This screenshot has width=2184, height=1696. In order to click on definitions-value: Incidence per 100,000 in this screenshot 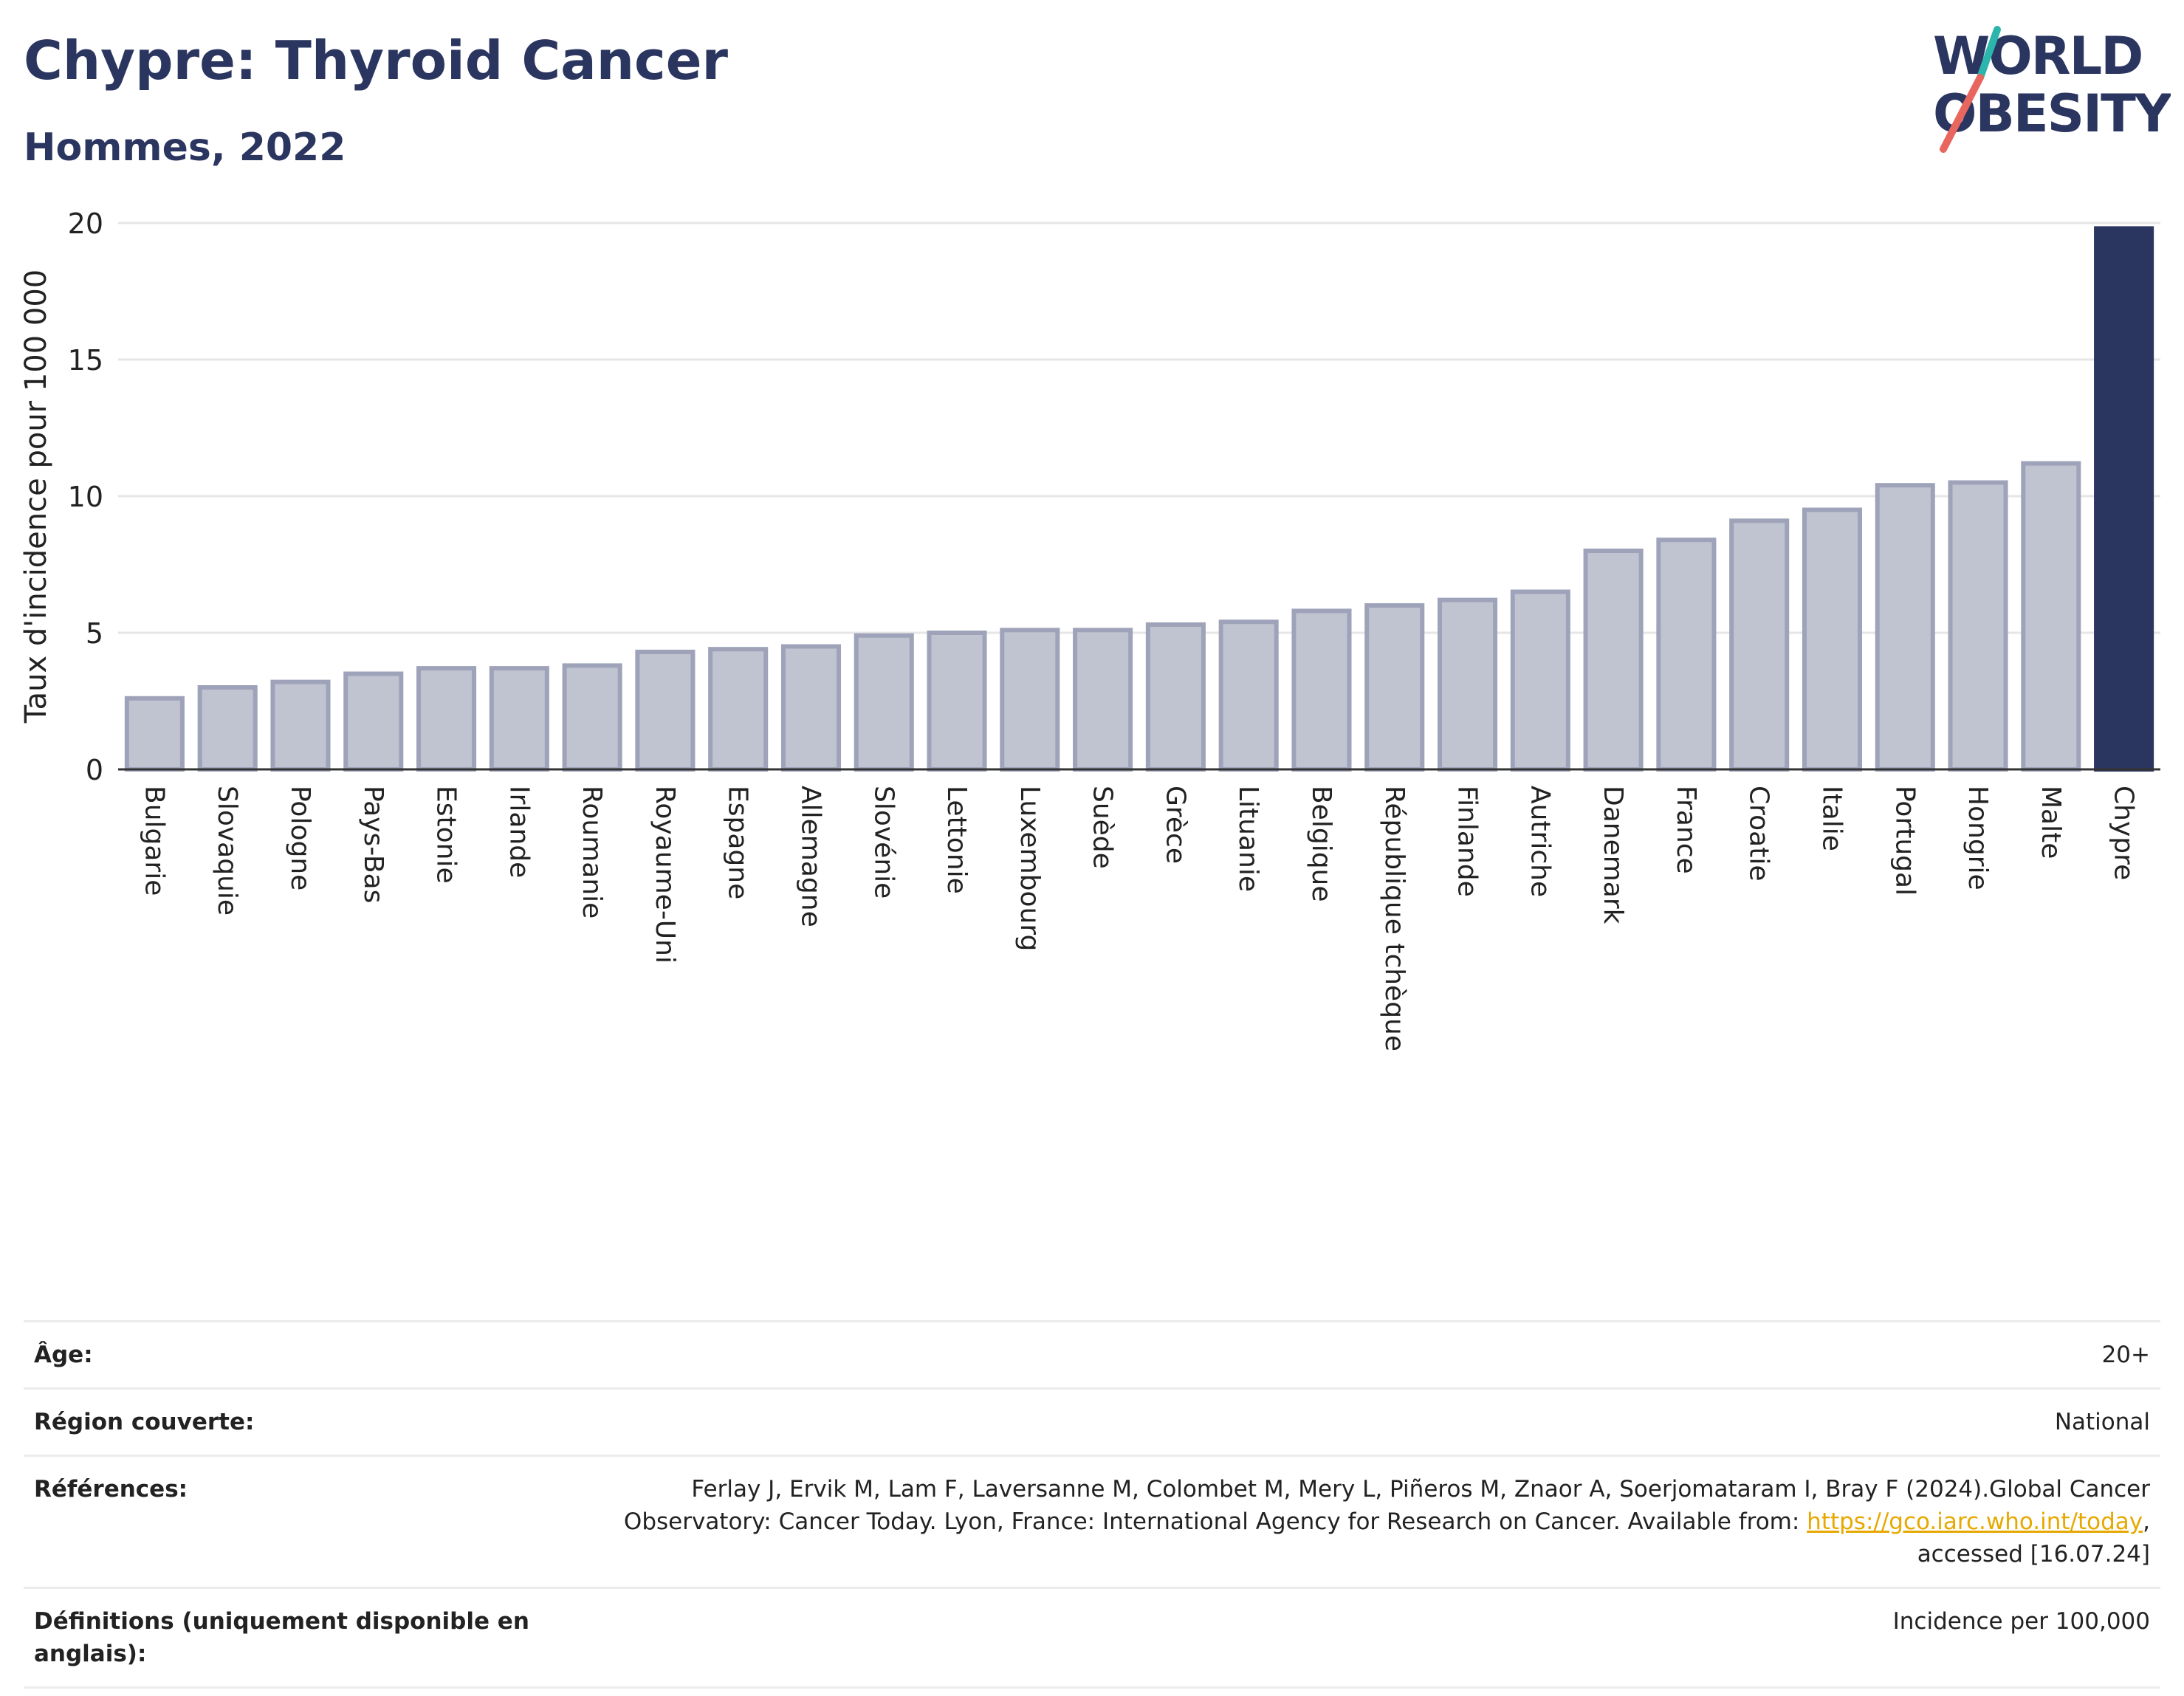, I will do `click(2021, 1621)`.